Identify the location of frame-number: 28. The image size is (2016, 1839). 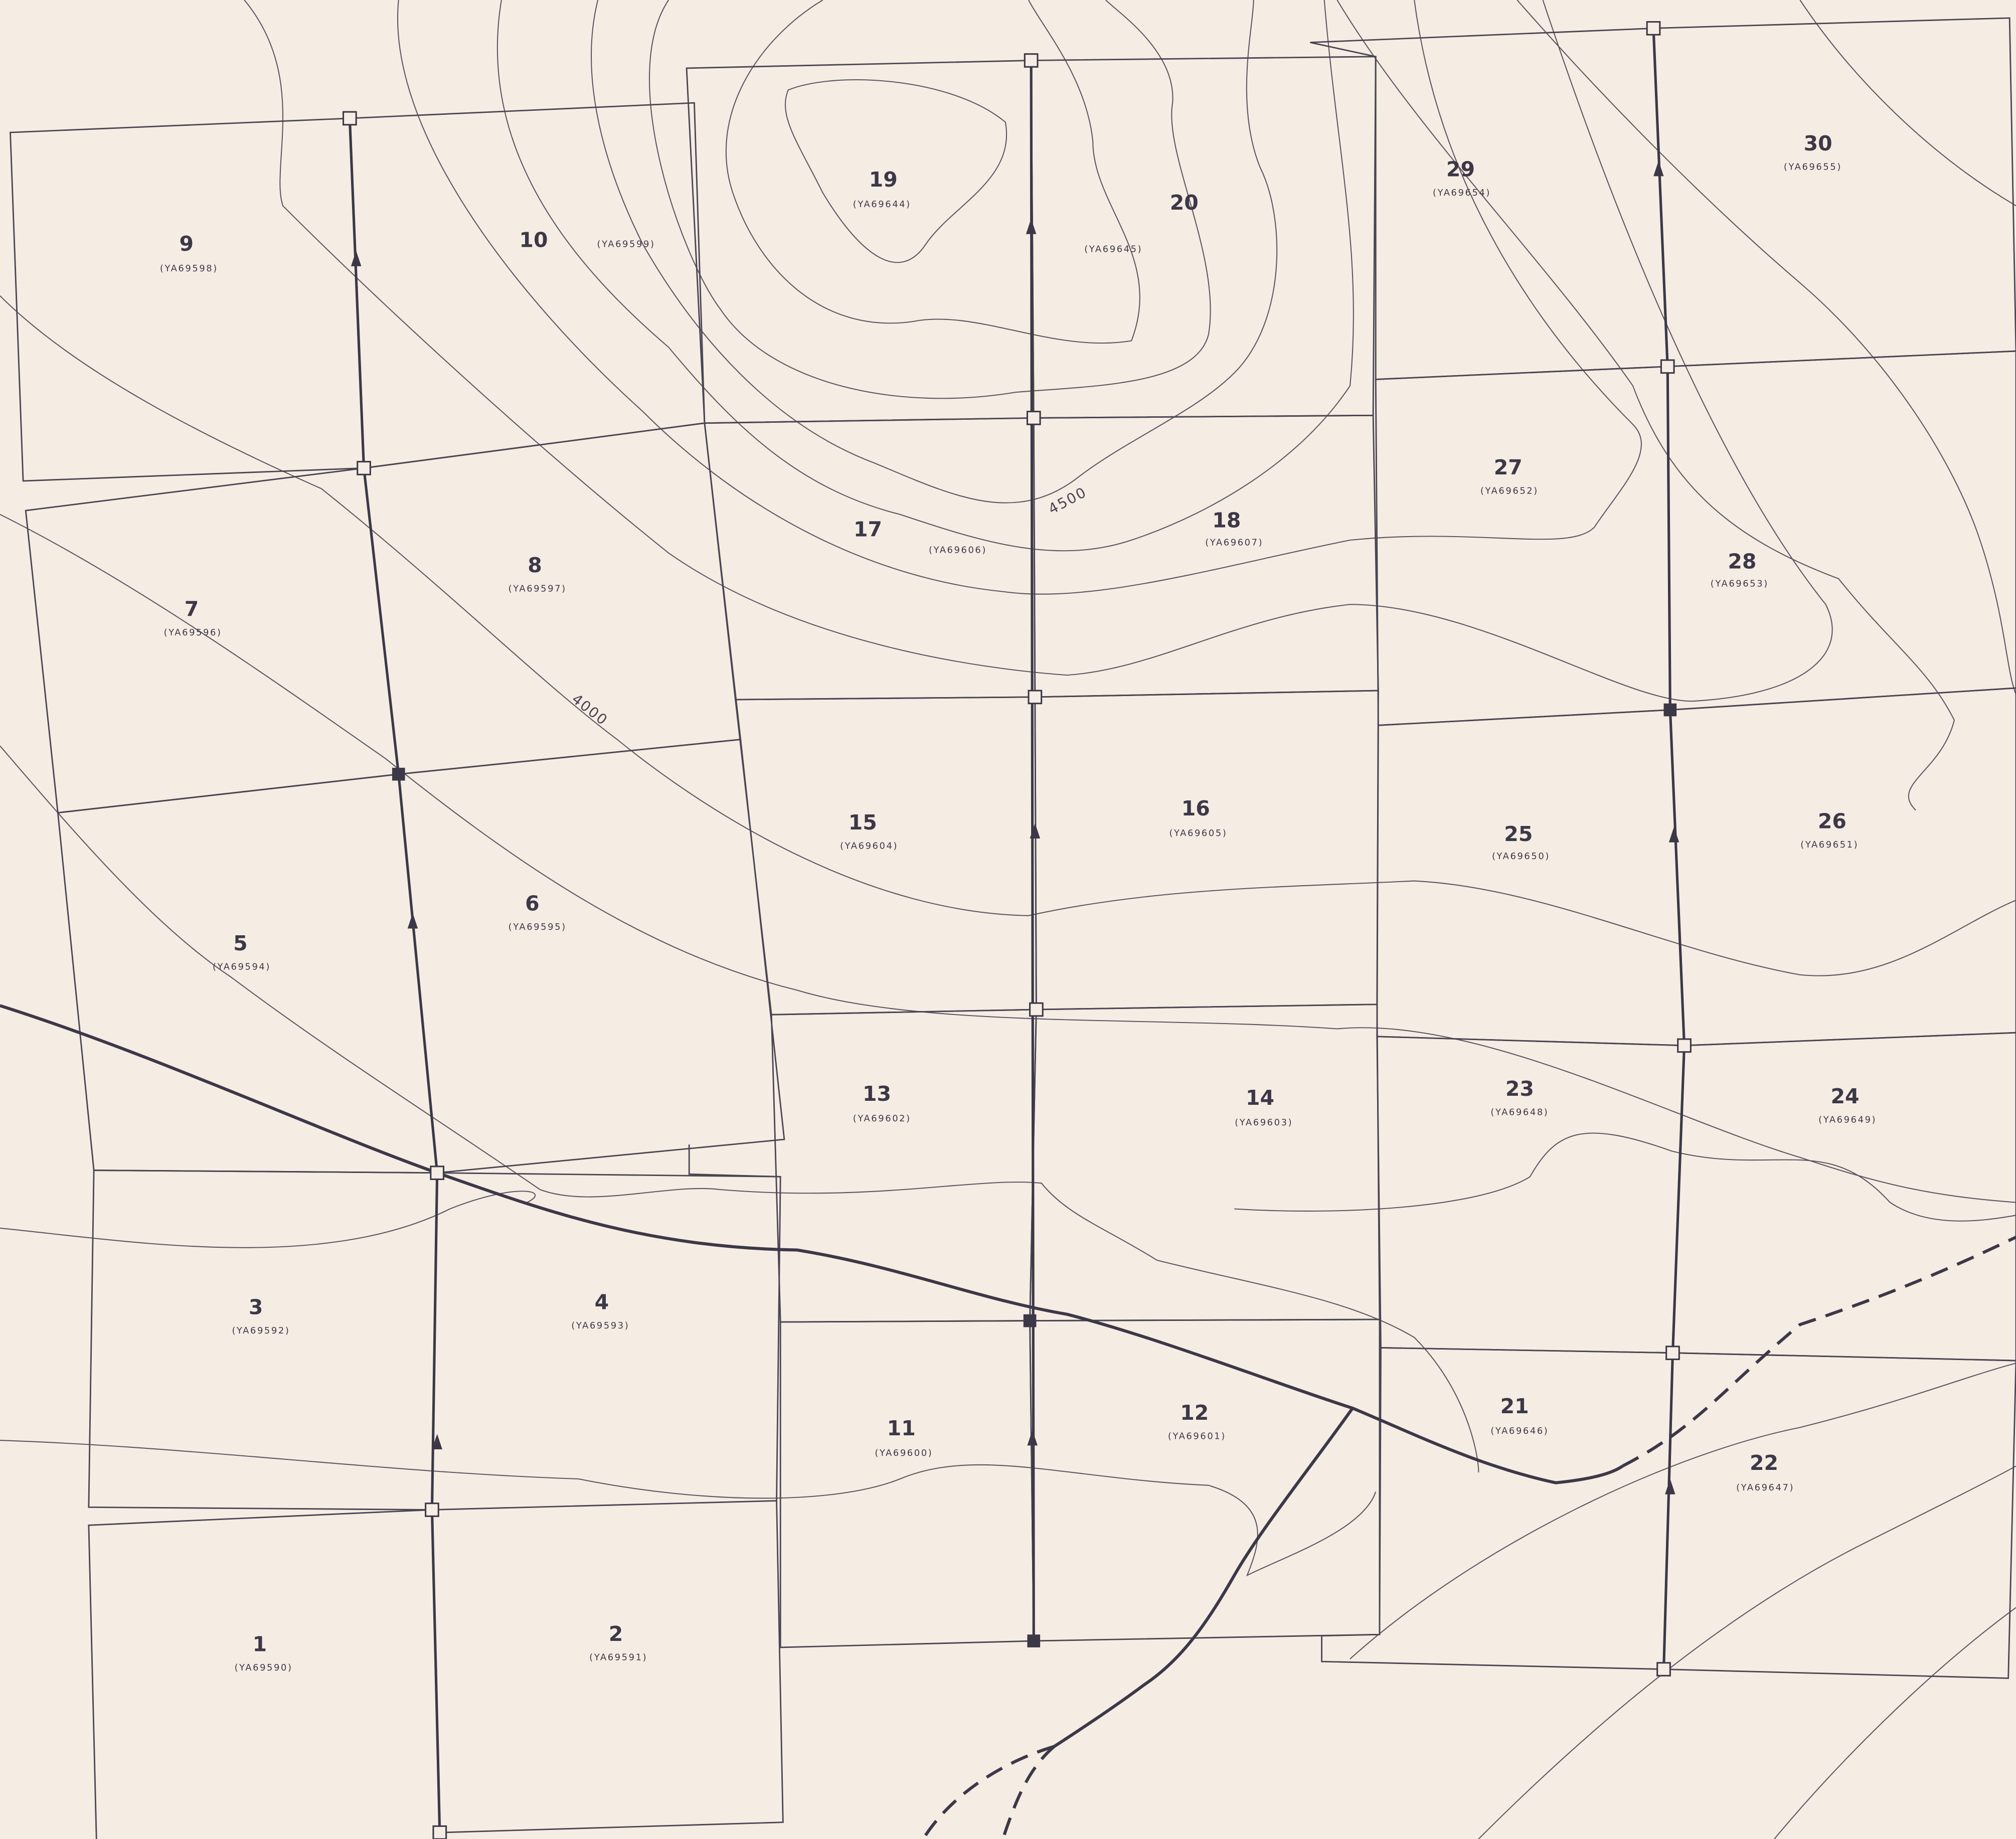
(1742, 561).